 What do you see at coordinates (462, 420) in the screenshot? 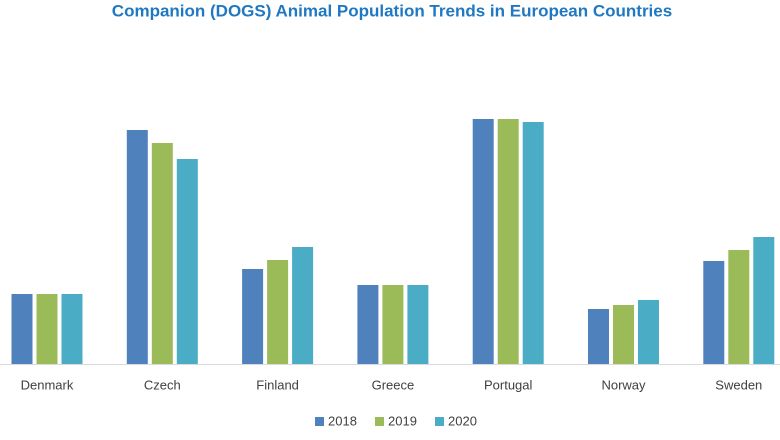
I see `legend-label: 2020` at bounding box center [462, 420].